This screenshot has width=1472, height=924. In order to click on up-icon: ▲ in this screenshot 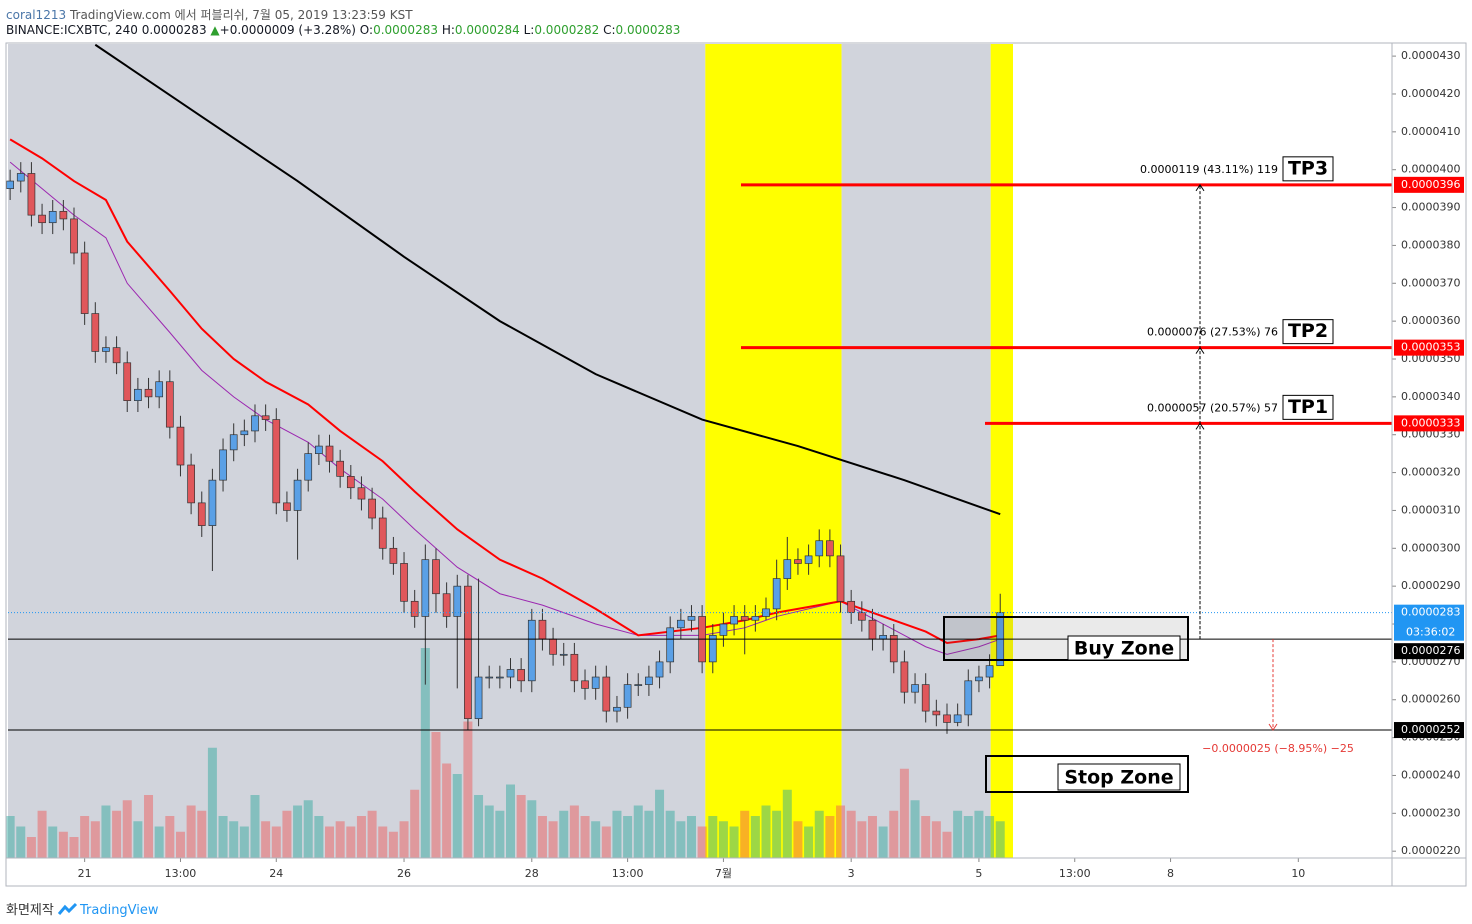, I will do `click(215, 30)`.